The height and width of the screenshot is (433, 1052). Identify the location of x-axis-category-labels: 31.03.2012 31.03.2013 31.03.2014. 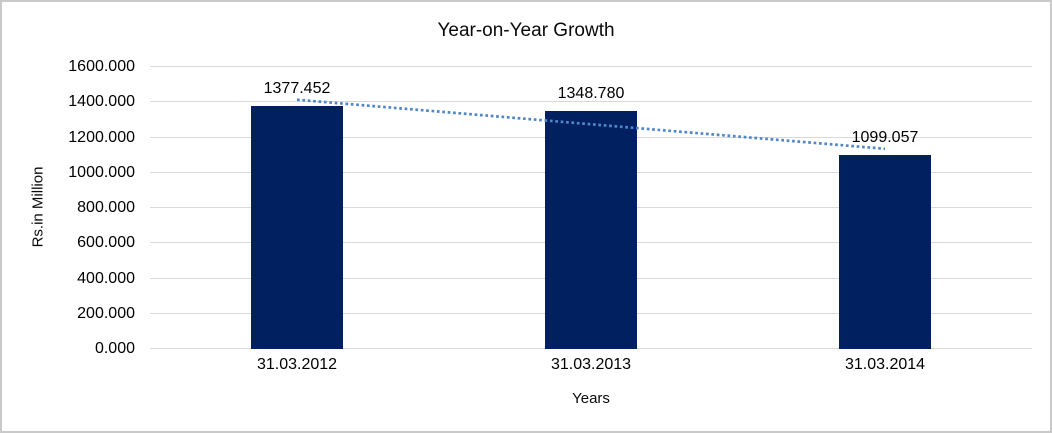
(591, 365).